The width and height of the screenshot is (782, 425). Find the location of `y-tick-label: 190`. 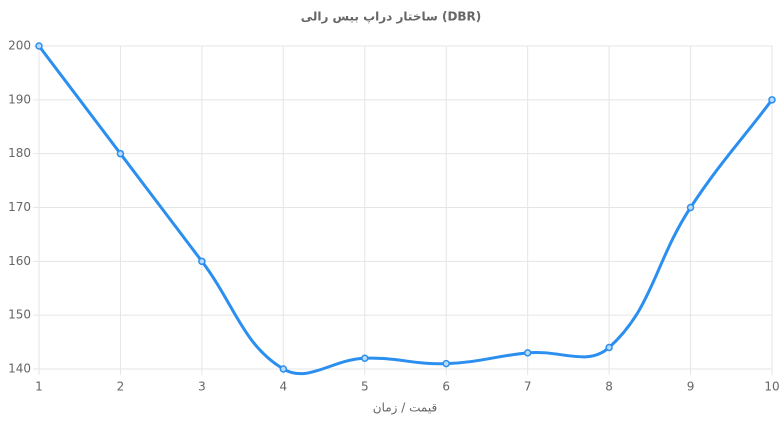

y-tick-label: 190 is located at coordinates (19, 99).